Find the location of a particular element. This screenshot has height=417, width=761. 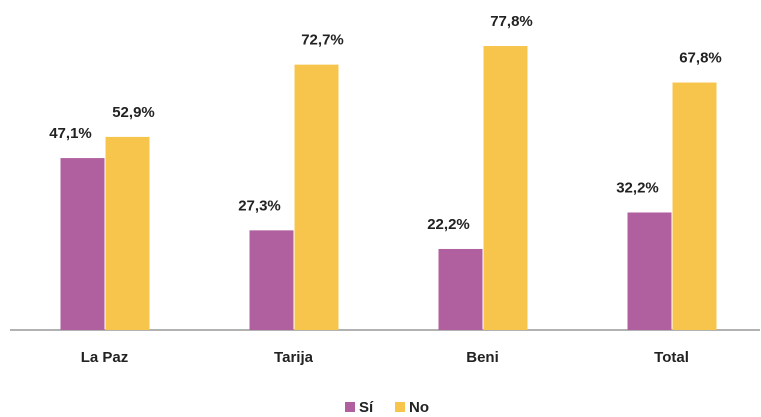

data-label: 67,8% is located at coordinates (700, 57).